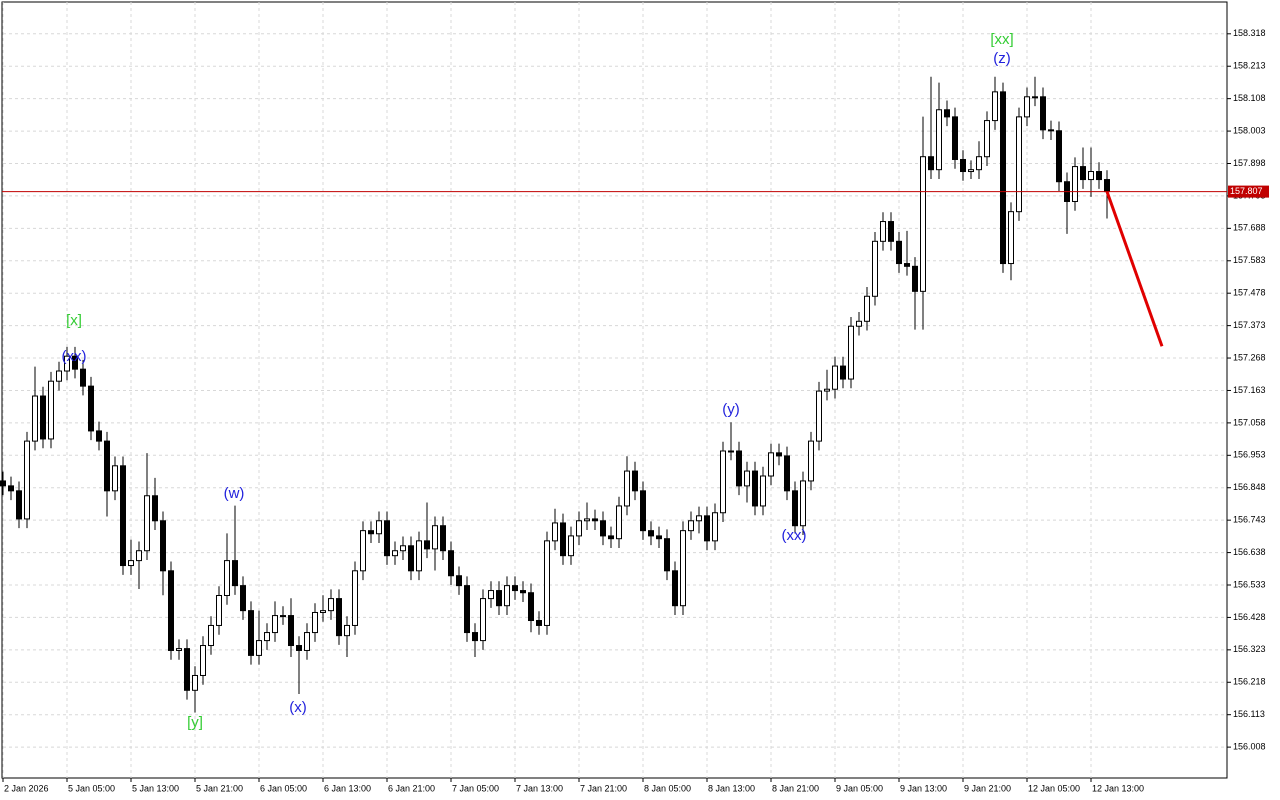 The image size is (1280, 800). Describe the element at coordinates (1249, 455) in the screenshot. I see `y-tick-label: 156.953` at that location.